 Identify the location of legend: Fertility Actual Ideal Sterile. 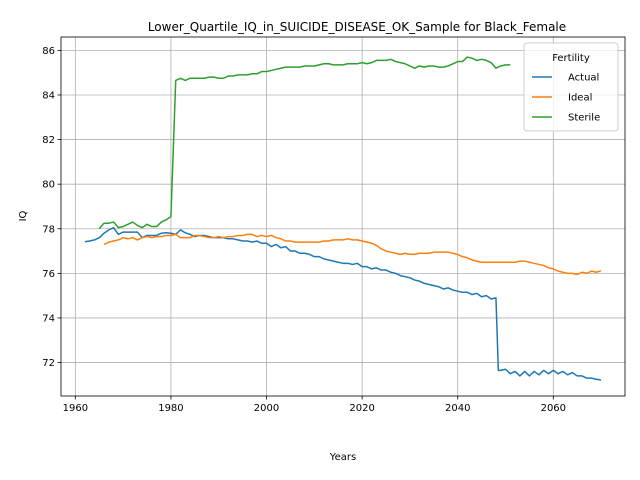
(571, 87).